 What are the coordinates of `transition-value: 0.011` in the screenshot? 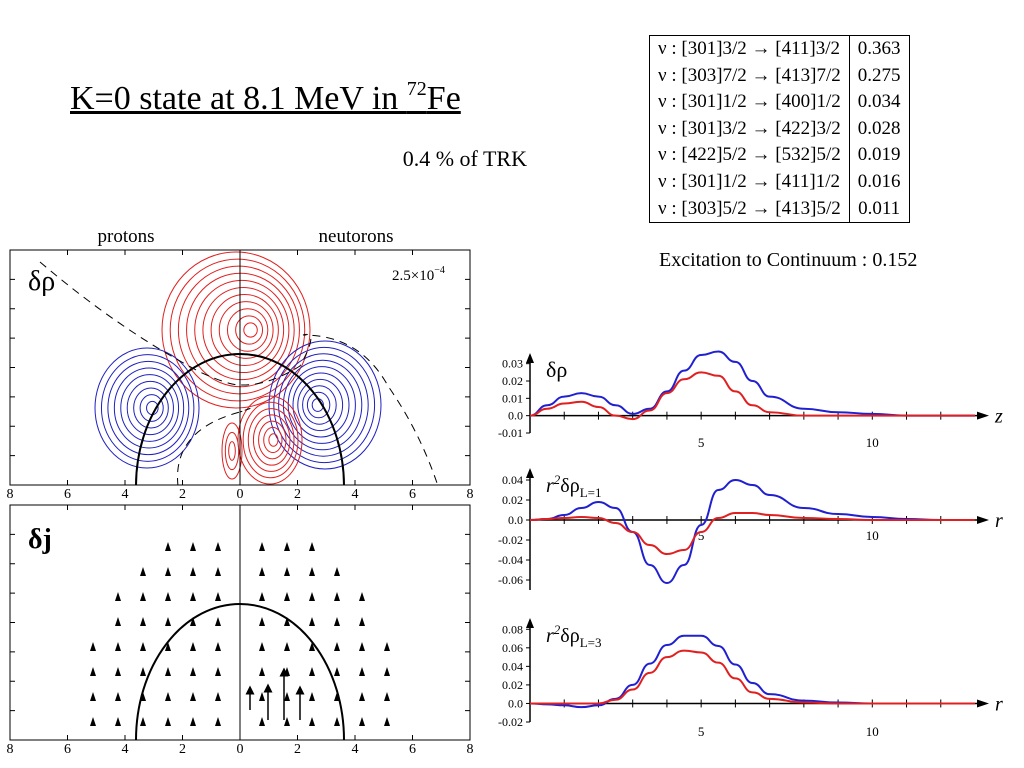 It's located at (878, 209).